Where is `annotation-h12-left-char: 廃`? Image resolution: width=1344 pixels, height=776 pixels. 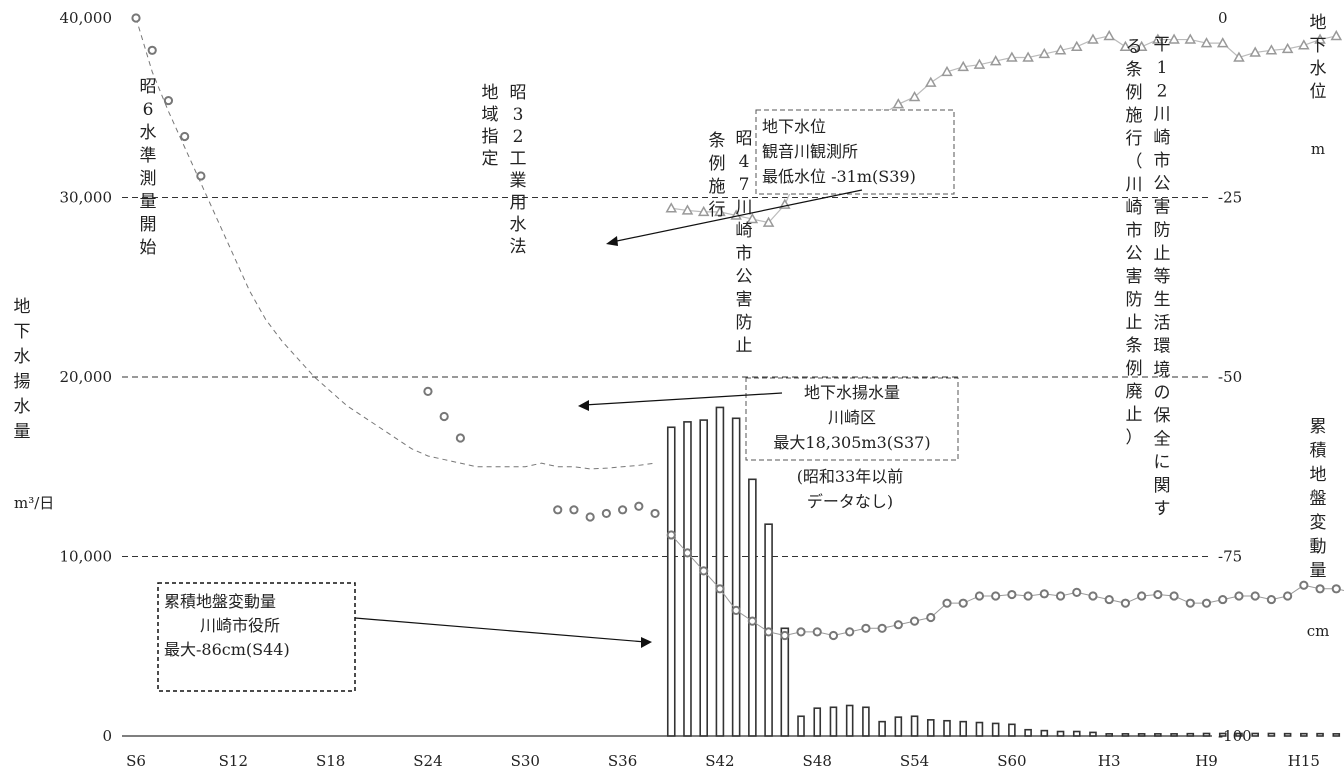 annotation-h12-left-char: 廃 is located at coordinates (1134, 392).